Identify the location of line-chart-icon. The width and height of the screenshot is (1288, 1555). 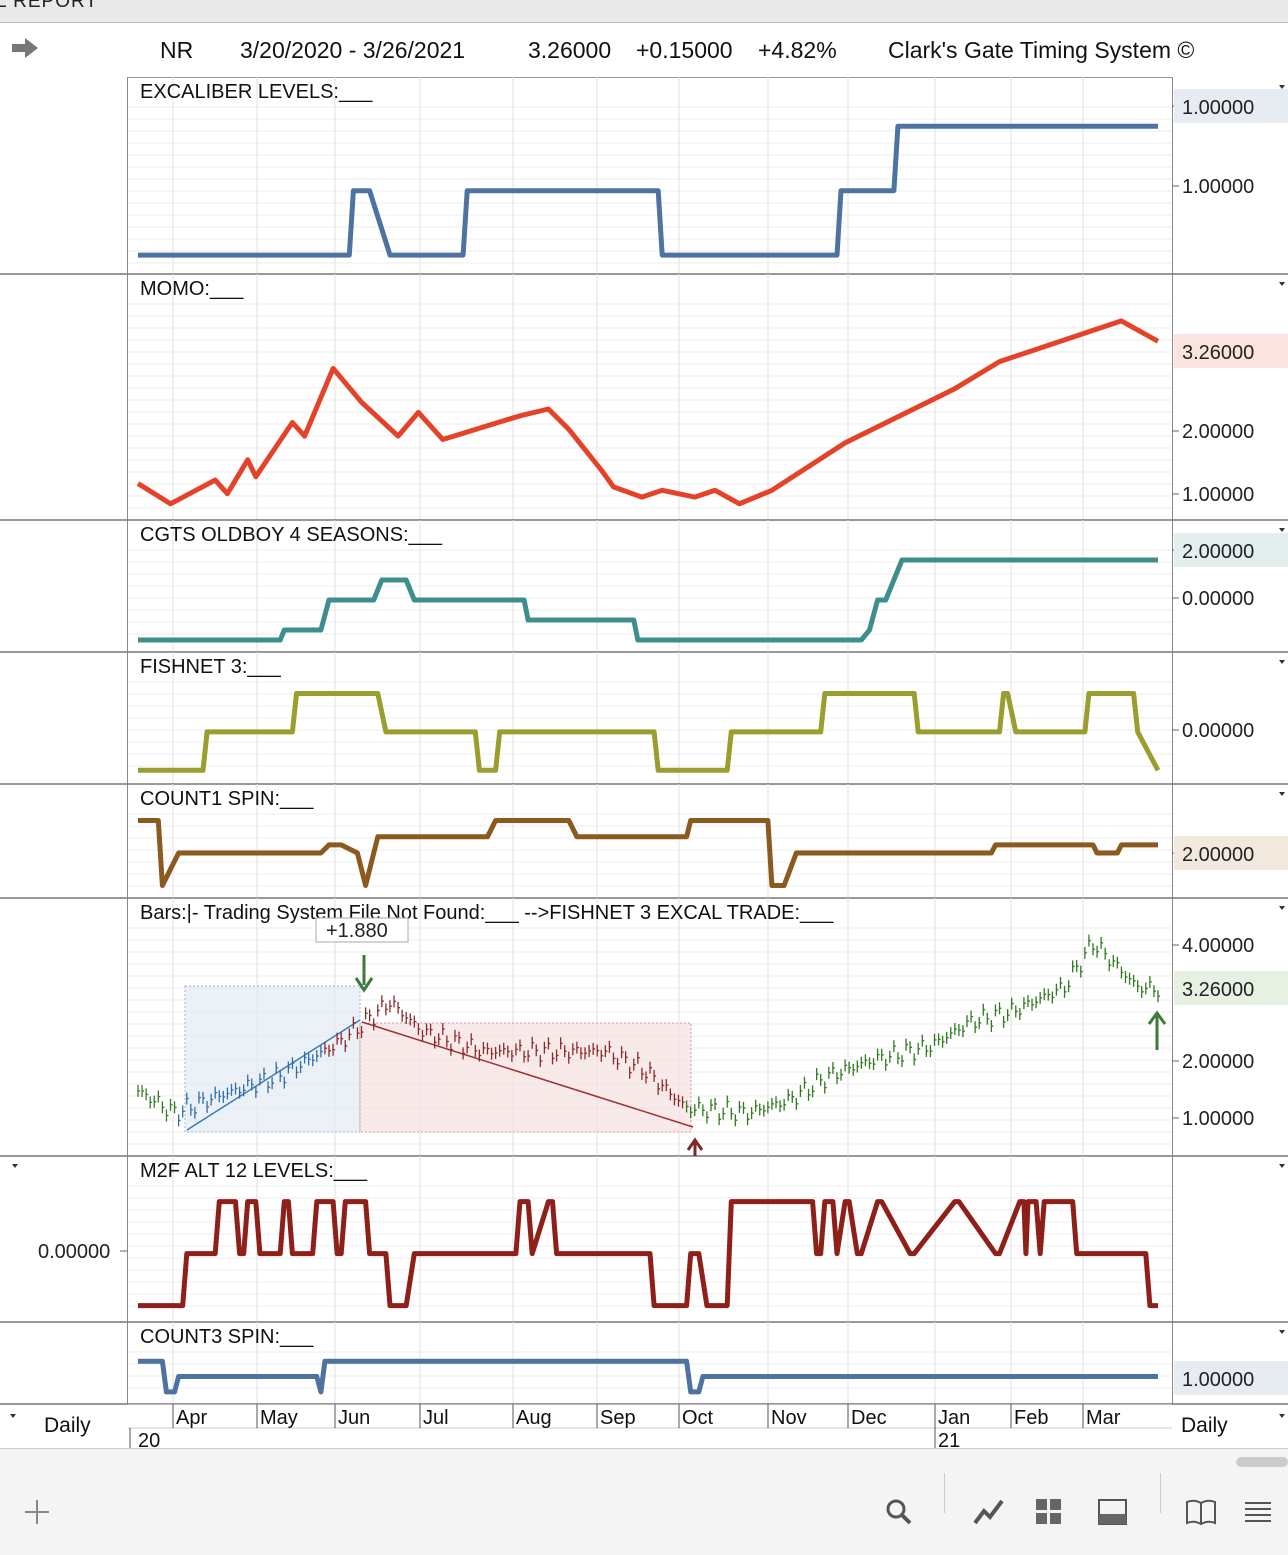
(989, 1512).